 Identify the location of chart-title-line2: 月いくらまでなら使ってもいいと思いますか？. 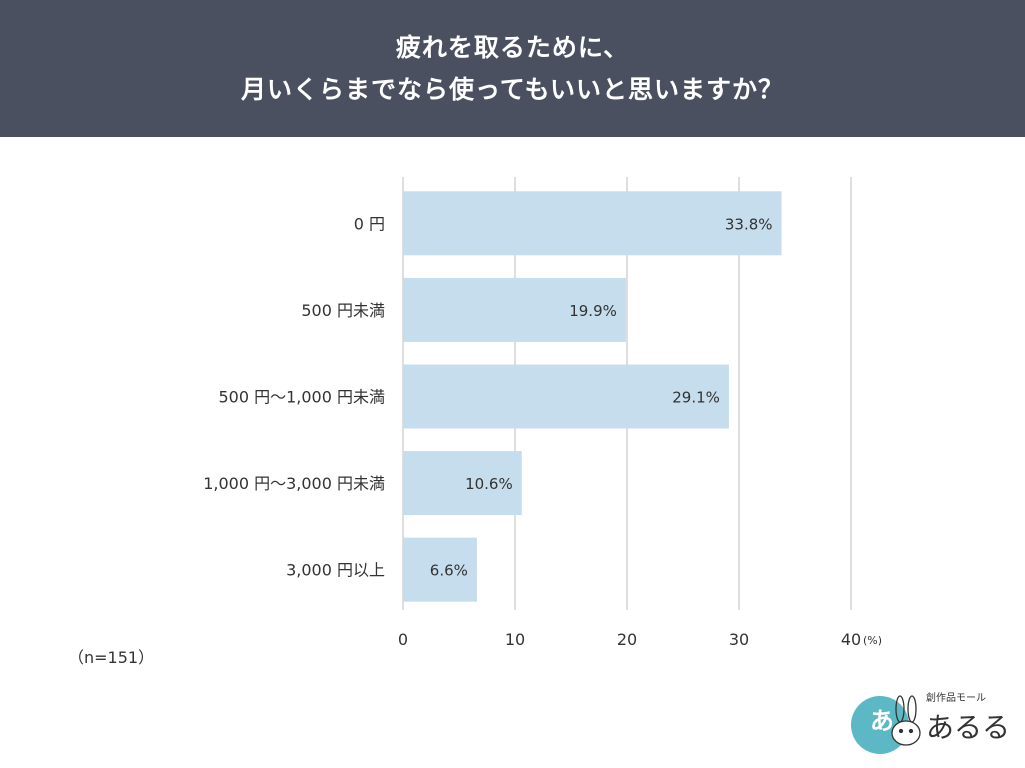
(512, 89).